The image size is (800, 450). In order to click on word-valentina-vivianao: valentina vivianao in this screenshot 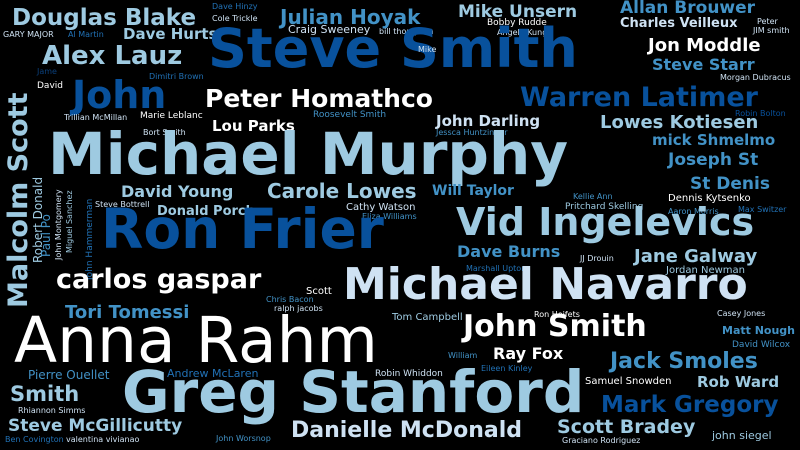, I will do `click(103, 439)`.